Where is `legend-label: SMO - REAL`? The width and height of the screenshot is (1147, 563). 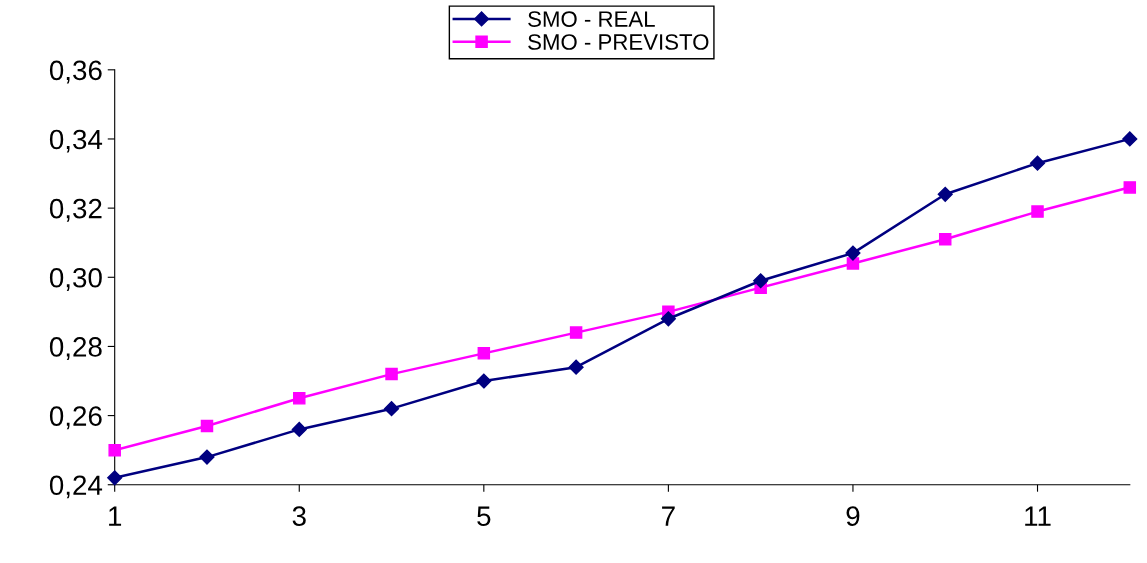 legend-label: SMO - REAL is located at coordinates (591, 19).